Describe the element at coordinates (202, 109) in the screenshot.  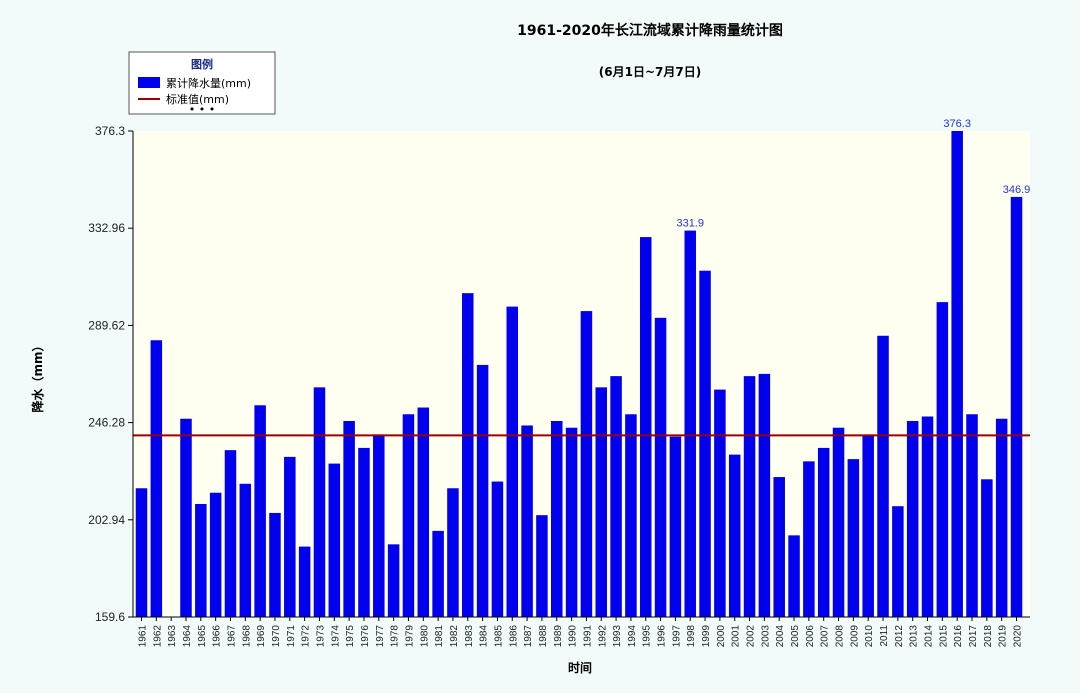
I see `legend-more-dots: • • •` at that location.